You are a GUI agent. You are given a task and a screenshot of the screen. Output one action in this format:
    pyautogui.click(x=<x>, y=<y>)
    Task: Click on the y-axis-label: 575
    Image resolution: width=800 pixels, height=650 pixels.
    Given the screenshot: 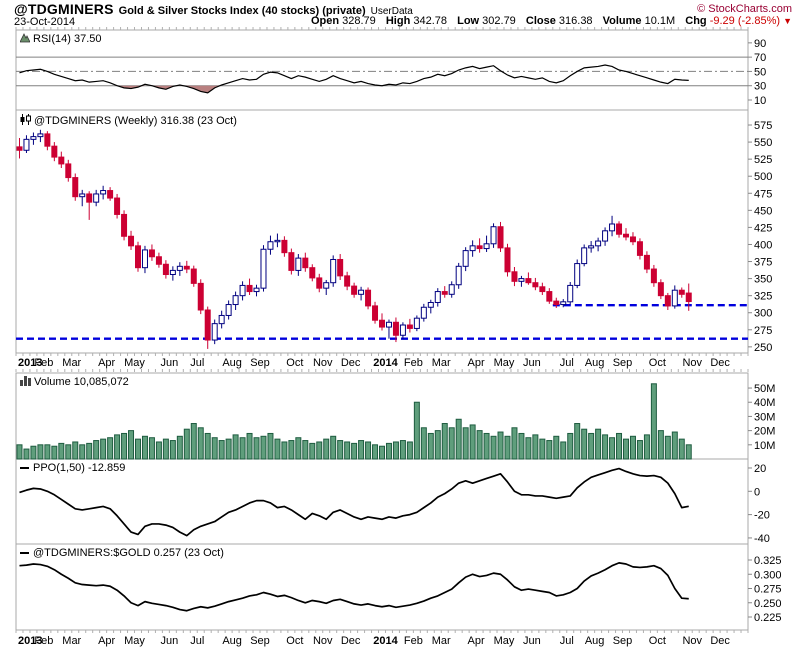 What is the action you would take?
    pyautogui.click(x=763, y=126)
    